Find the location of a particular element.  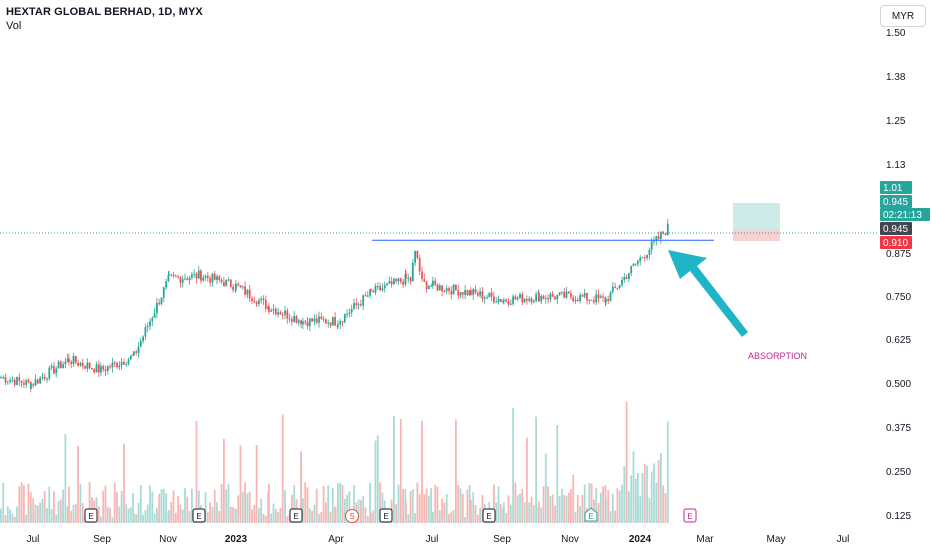

x-tick-label: May is located at coordinates (776, 539).